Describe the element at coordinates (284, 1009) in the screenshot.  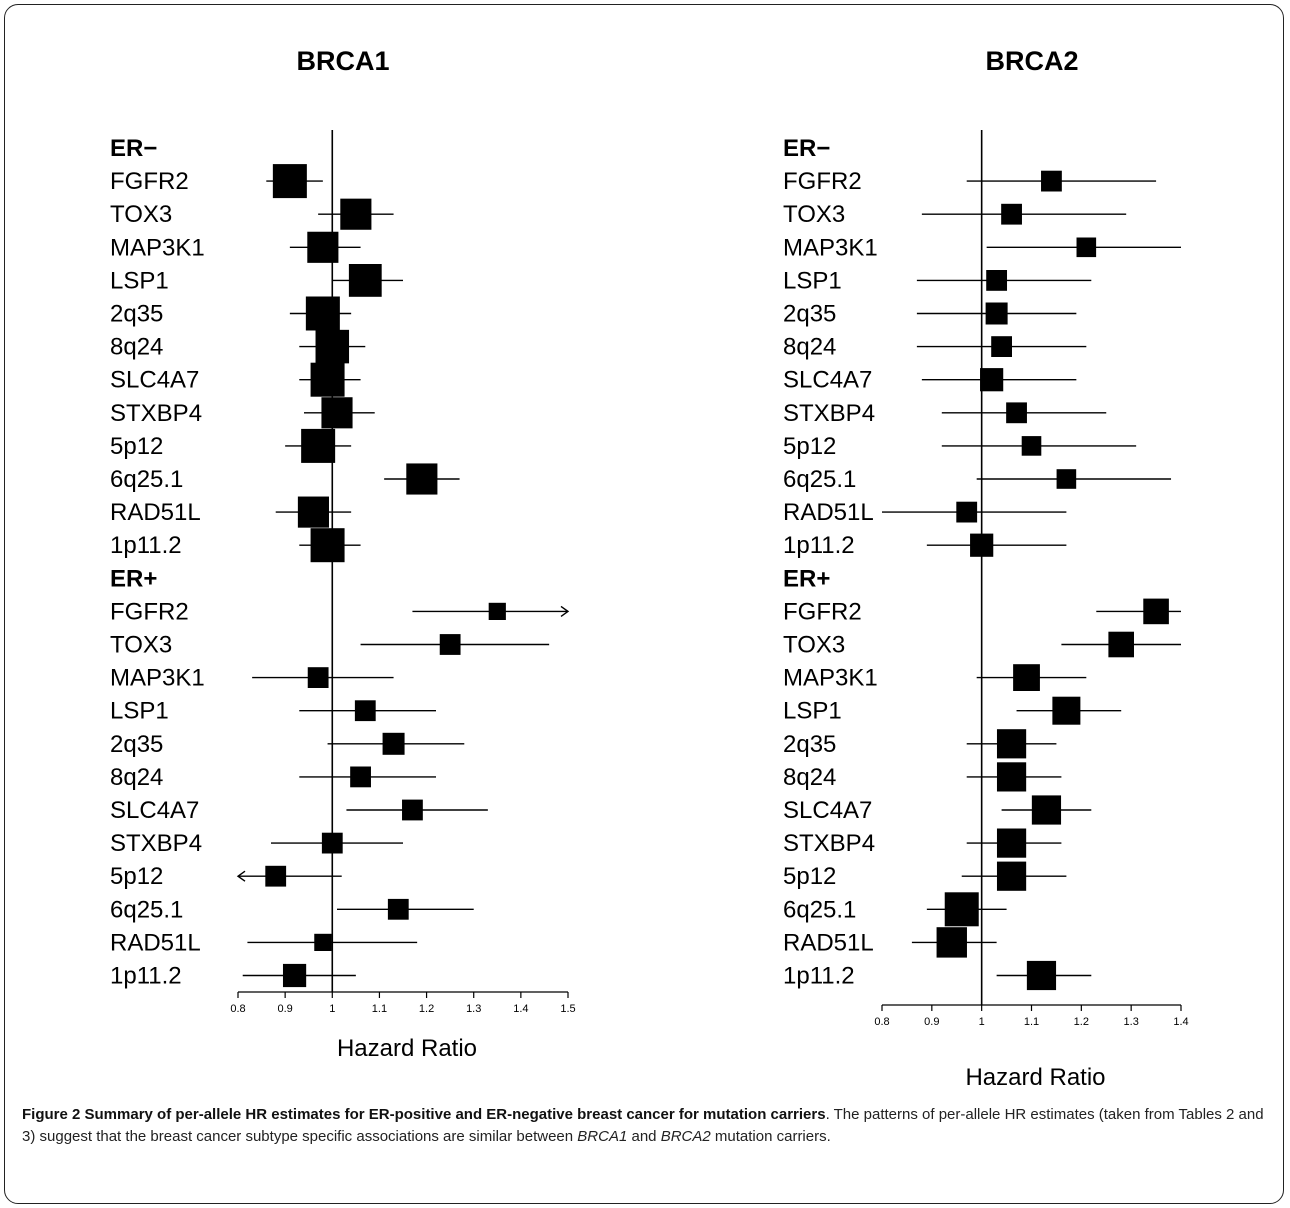
I see `x-tick-label: 0.9` at that location.